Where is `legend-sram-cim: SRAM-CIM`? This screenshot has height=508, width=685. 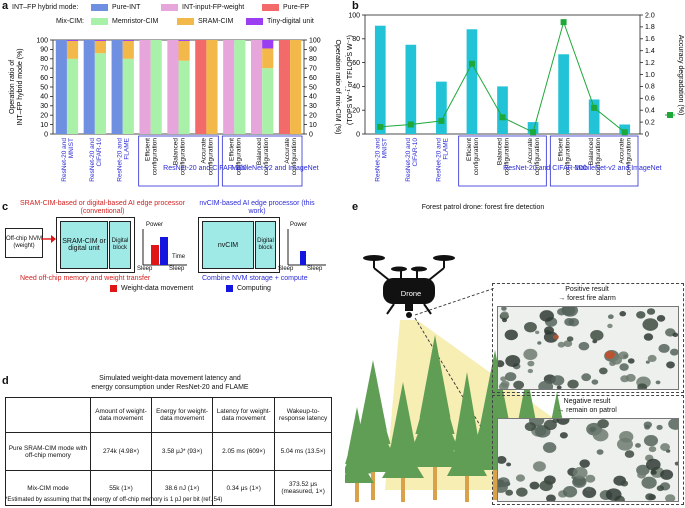
legend-sram-cim: SRAM-CIM is located at coordinates (205, 21).